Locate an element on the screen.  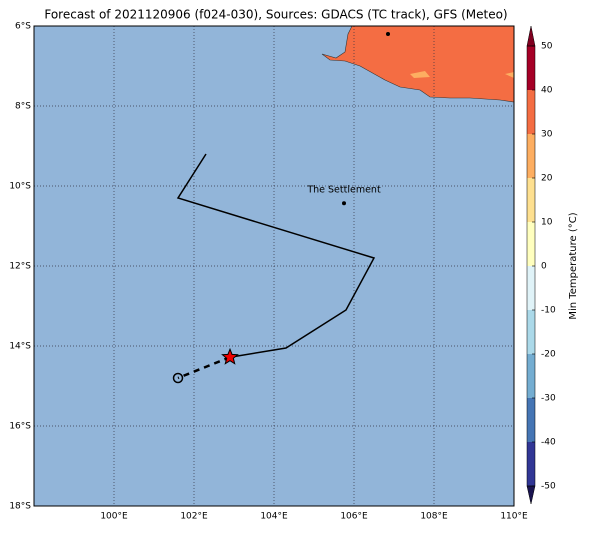
x-tick-label: 104°E is located at coordinates (274, 517).